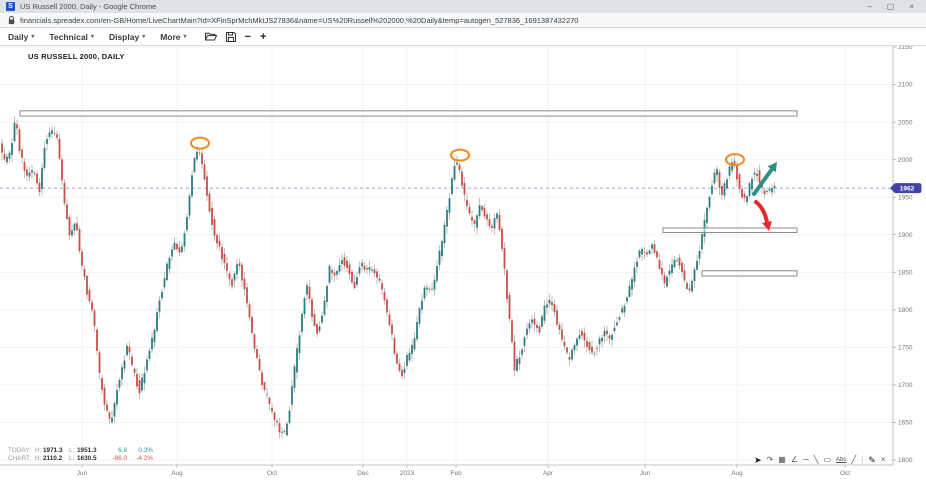 The image size is (926, 482). I want to click on grid-tool-icon: ▦, so click(782, 459).